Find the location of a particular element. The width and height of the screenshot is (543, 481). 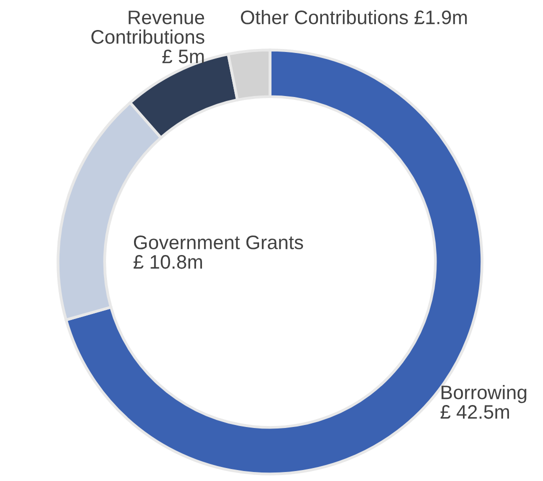

data-label: £ 5m is located at coordinates (183, 57).